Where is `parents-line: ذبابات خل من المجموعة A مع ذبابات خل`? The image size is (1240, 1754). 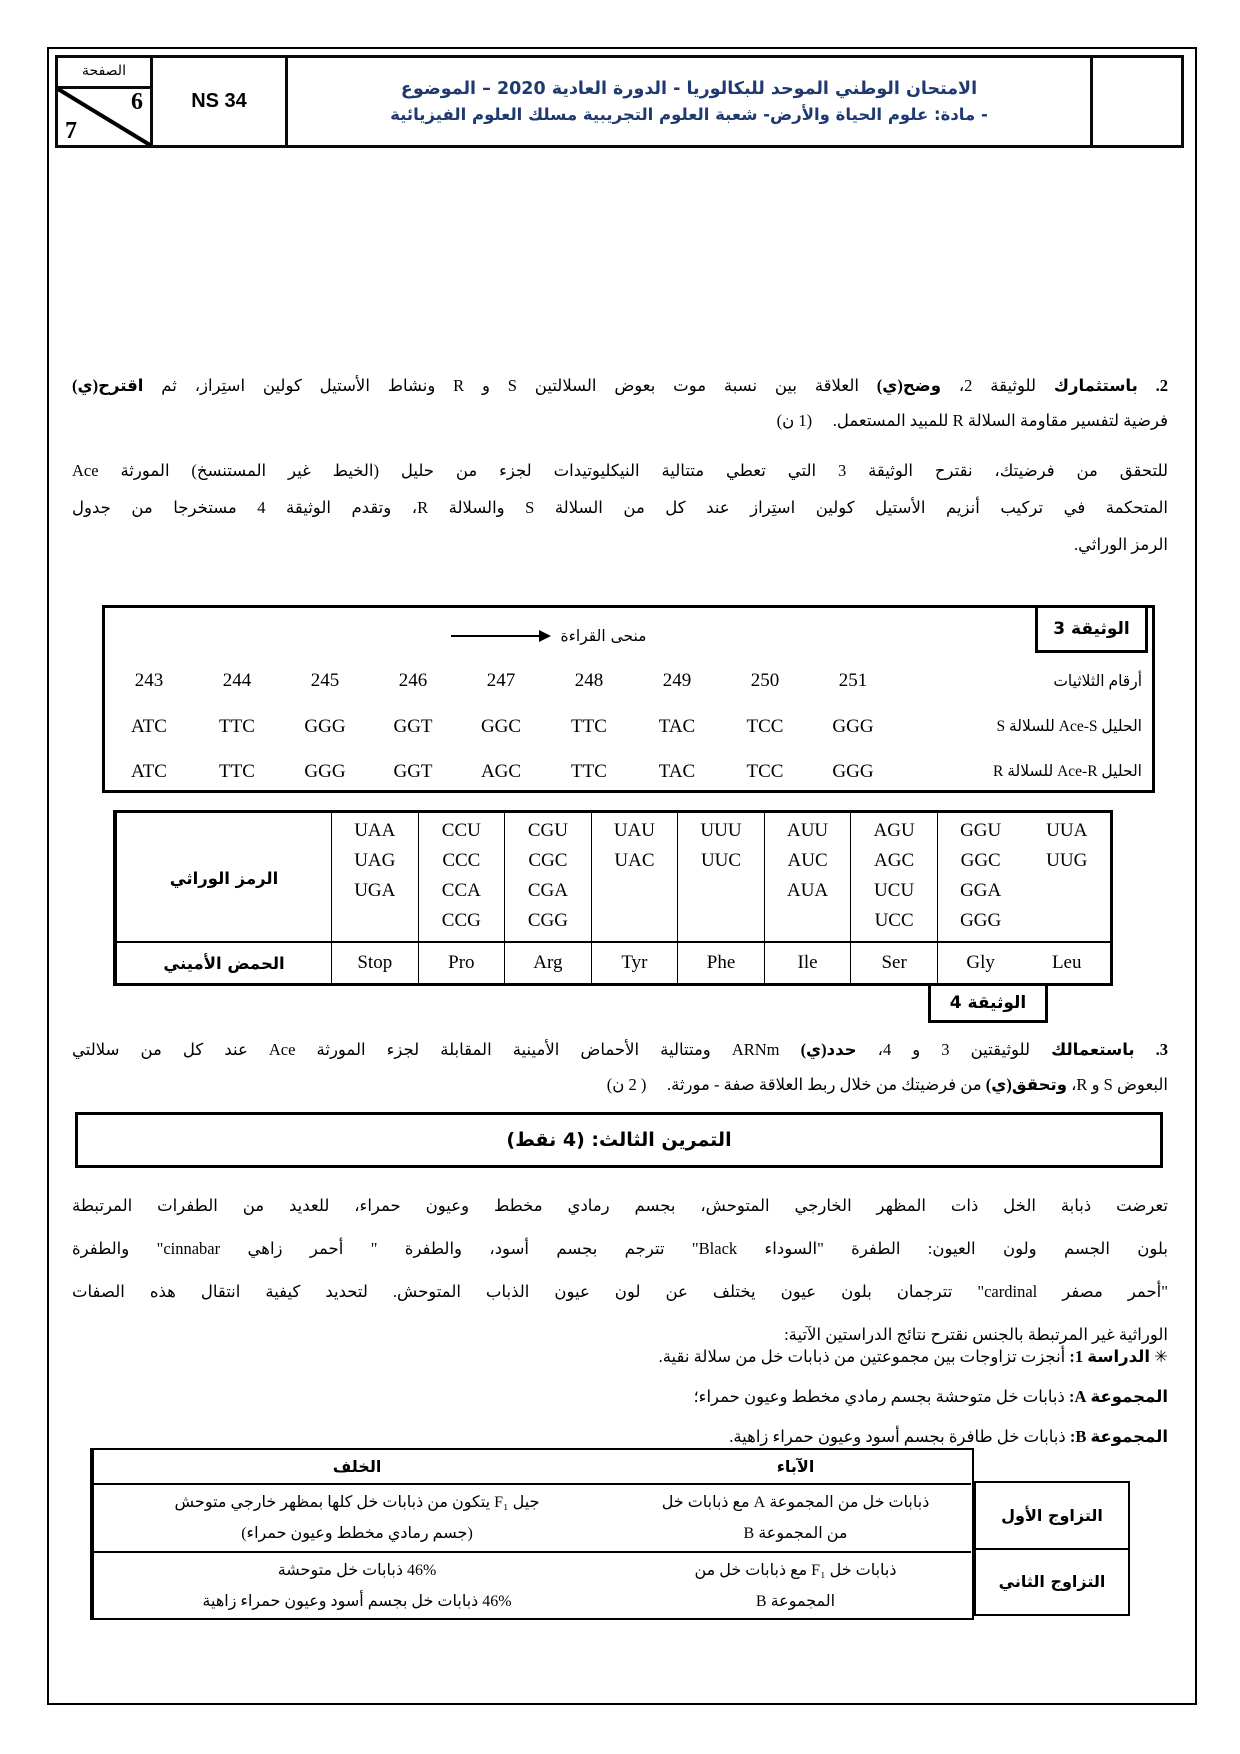 parents-line: ذبابات خل من المجموعة A مع ذبابات خل is located at coordinates (795, 1502).